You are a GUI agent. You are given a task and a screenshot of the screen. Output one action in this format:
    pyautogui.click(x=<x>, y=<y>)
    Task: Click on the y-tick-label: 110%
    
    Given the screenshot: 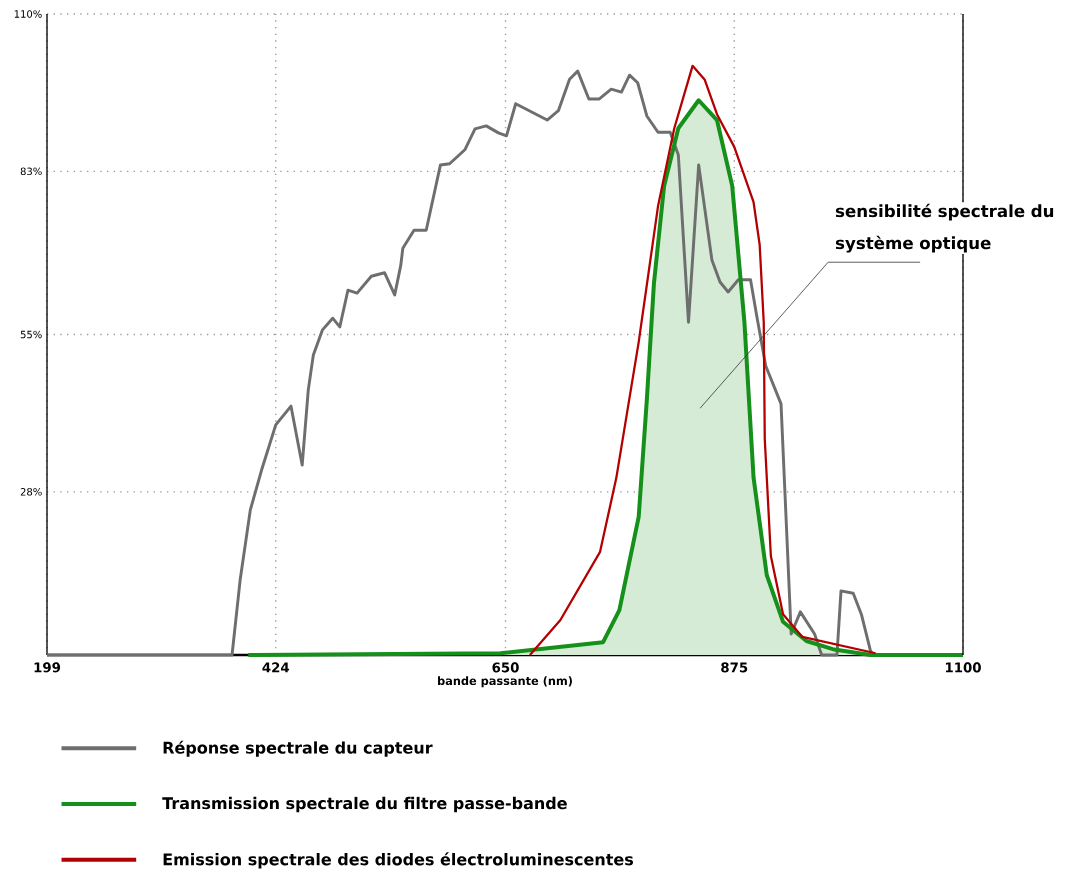 What is the action you would take?
    pyautogui.click(x=28, y=14)
    